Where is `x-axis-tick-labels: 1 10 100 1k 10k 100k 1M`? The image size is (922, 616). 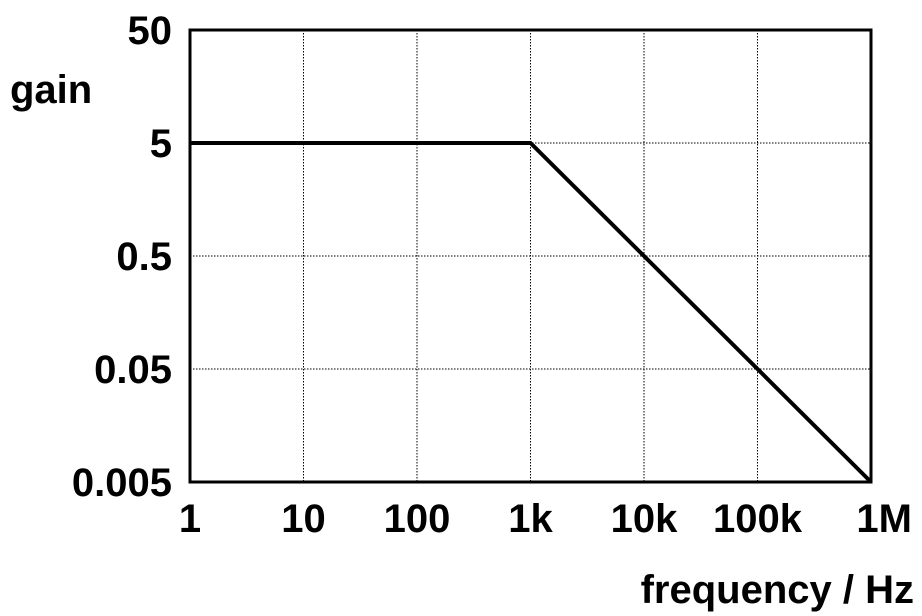
x-axis-tick-labels: 1 10 100 1k 10k 100k 1M is located at coordinates (545, 519).